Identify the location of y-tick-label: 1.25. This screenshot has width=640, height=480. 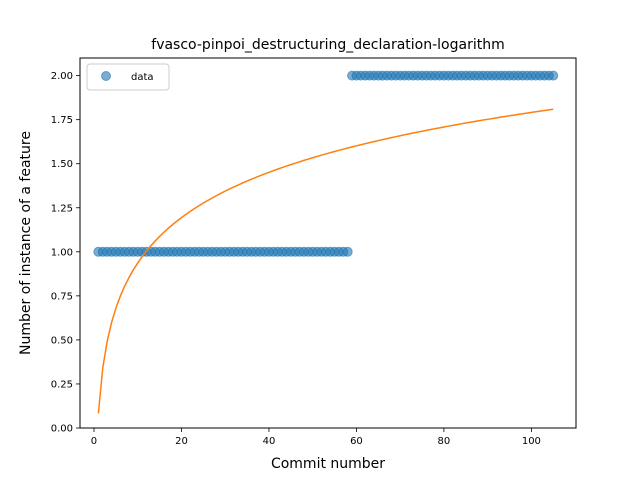
(62, 208).